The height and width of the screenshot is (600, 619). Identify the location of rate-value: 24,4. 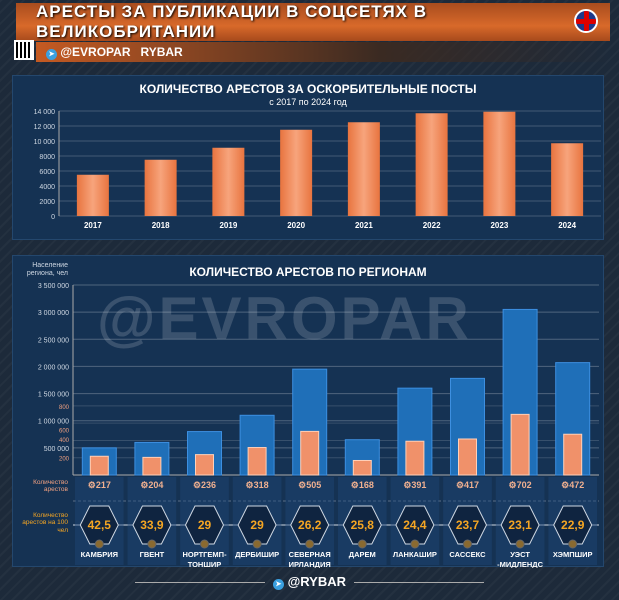
(415, 525).